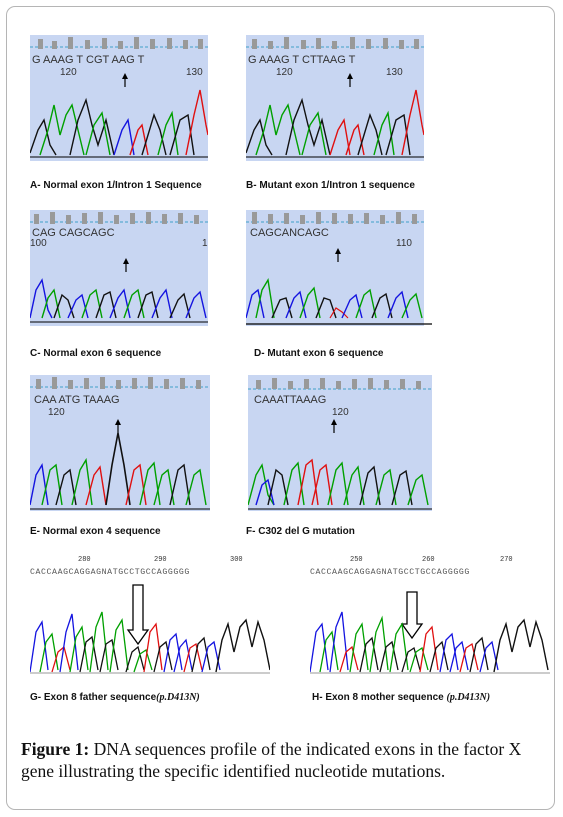  I want to click on panel-g-caption: G- Exon 8 father sequence(p.D413N), so click(115, 697).